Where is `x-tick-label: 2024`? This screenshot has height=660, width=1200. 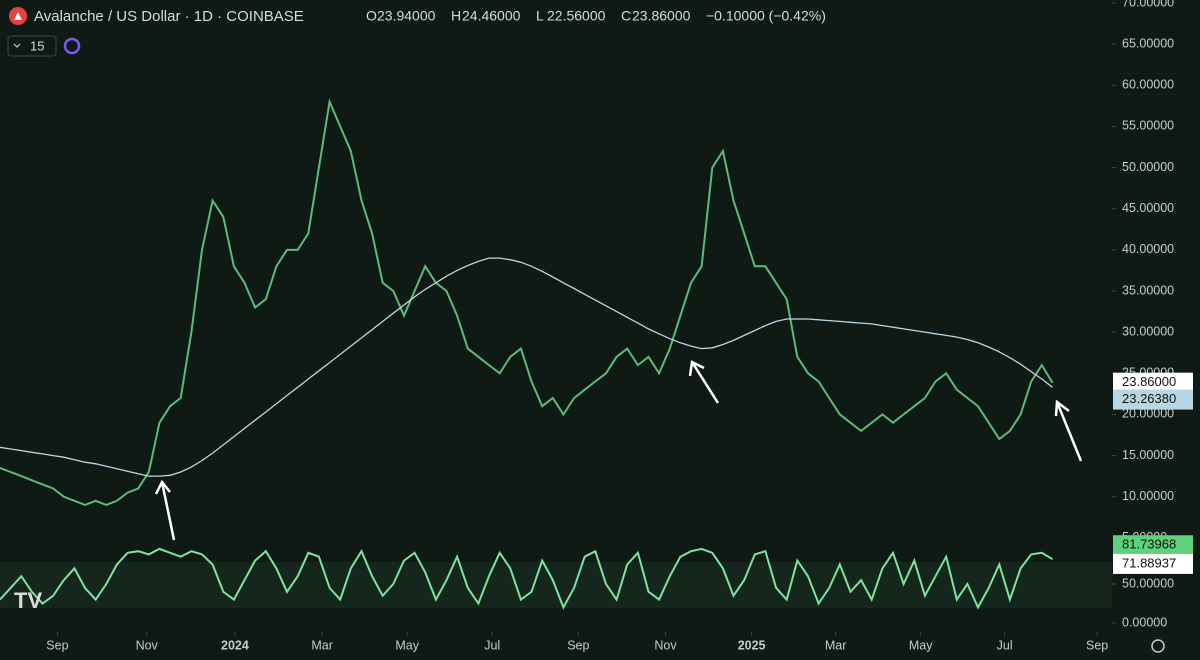
x-tick-label: 2024 is located at coordinates (235, 645).